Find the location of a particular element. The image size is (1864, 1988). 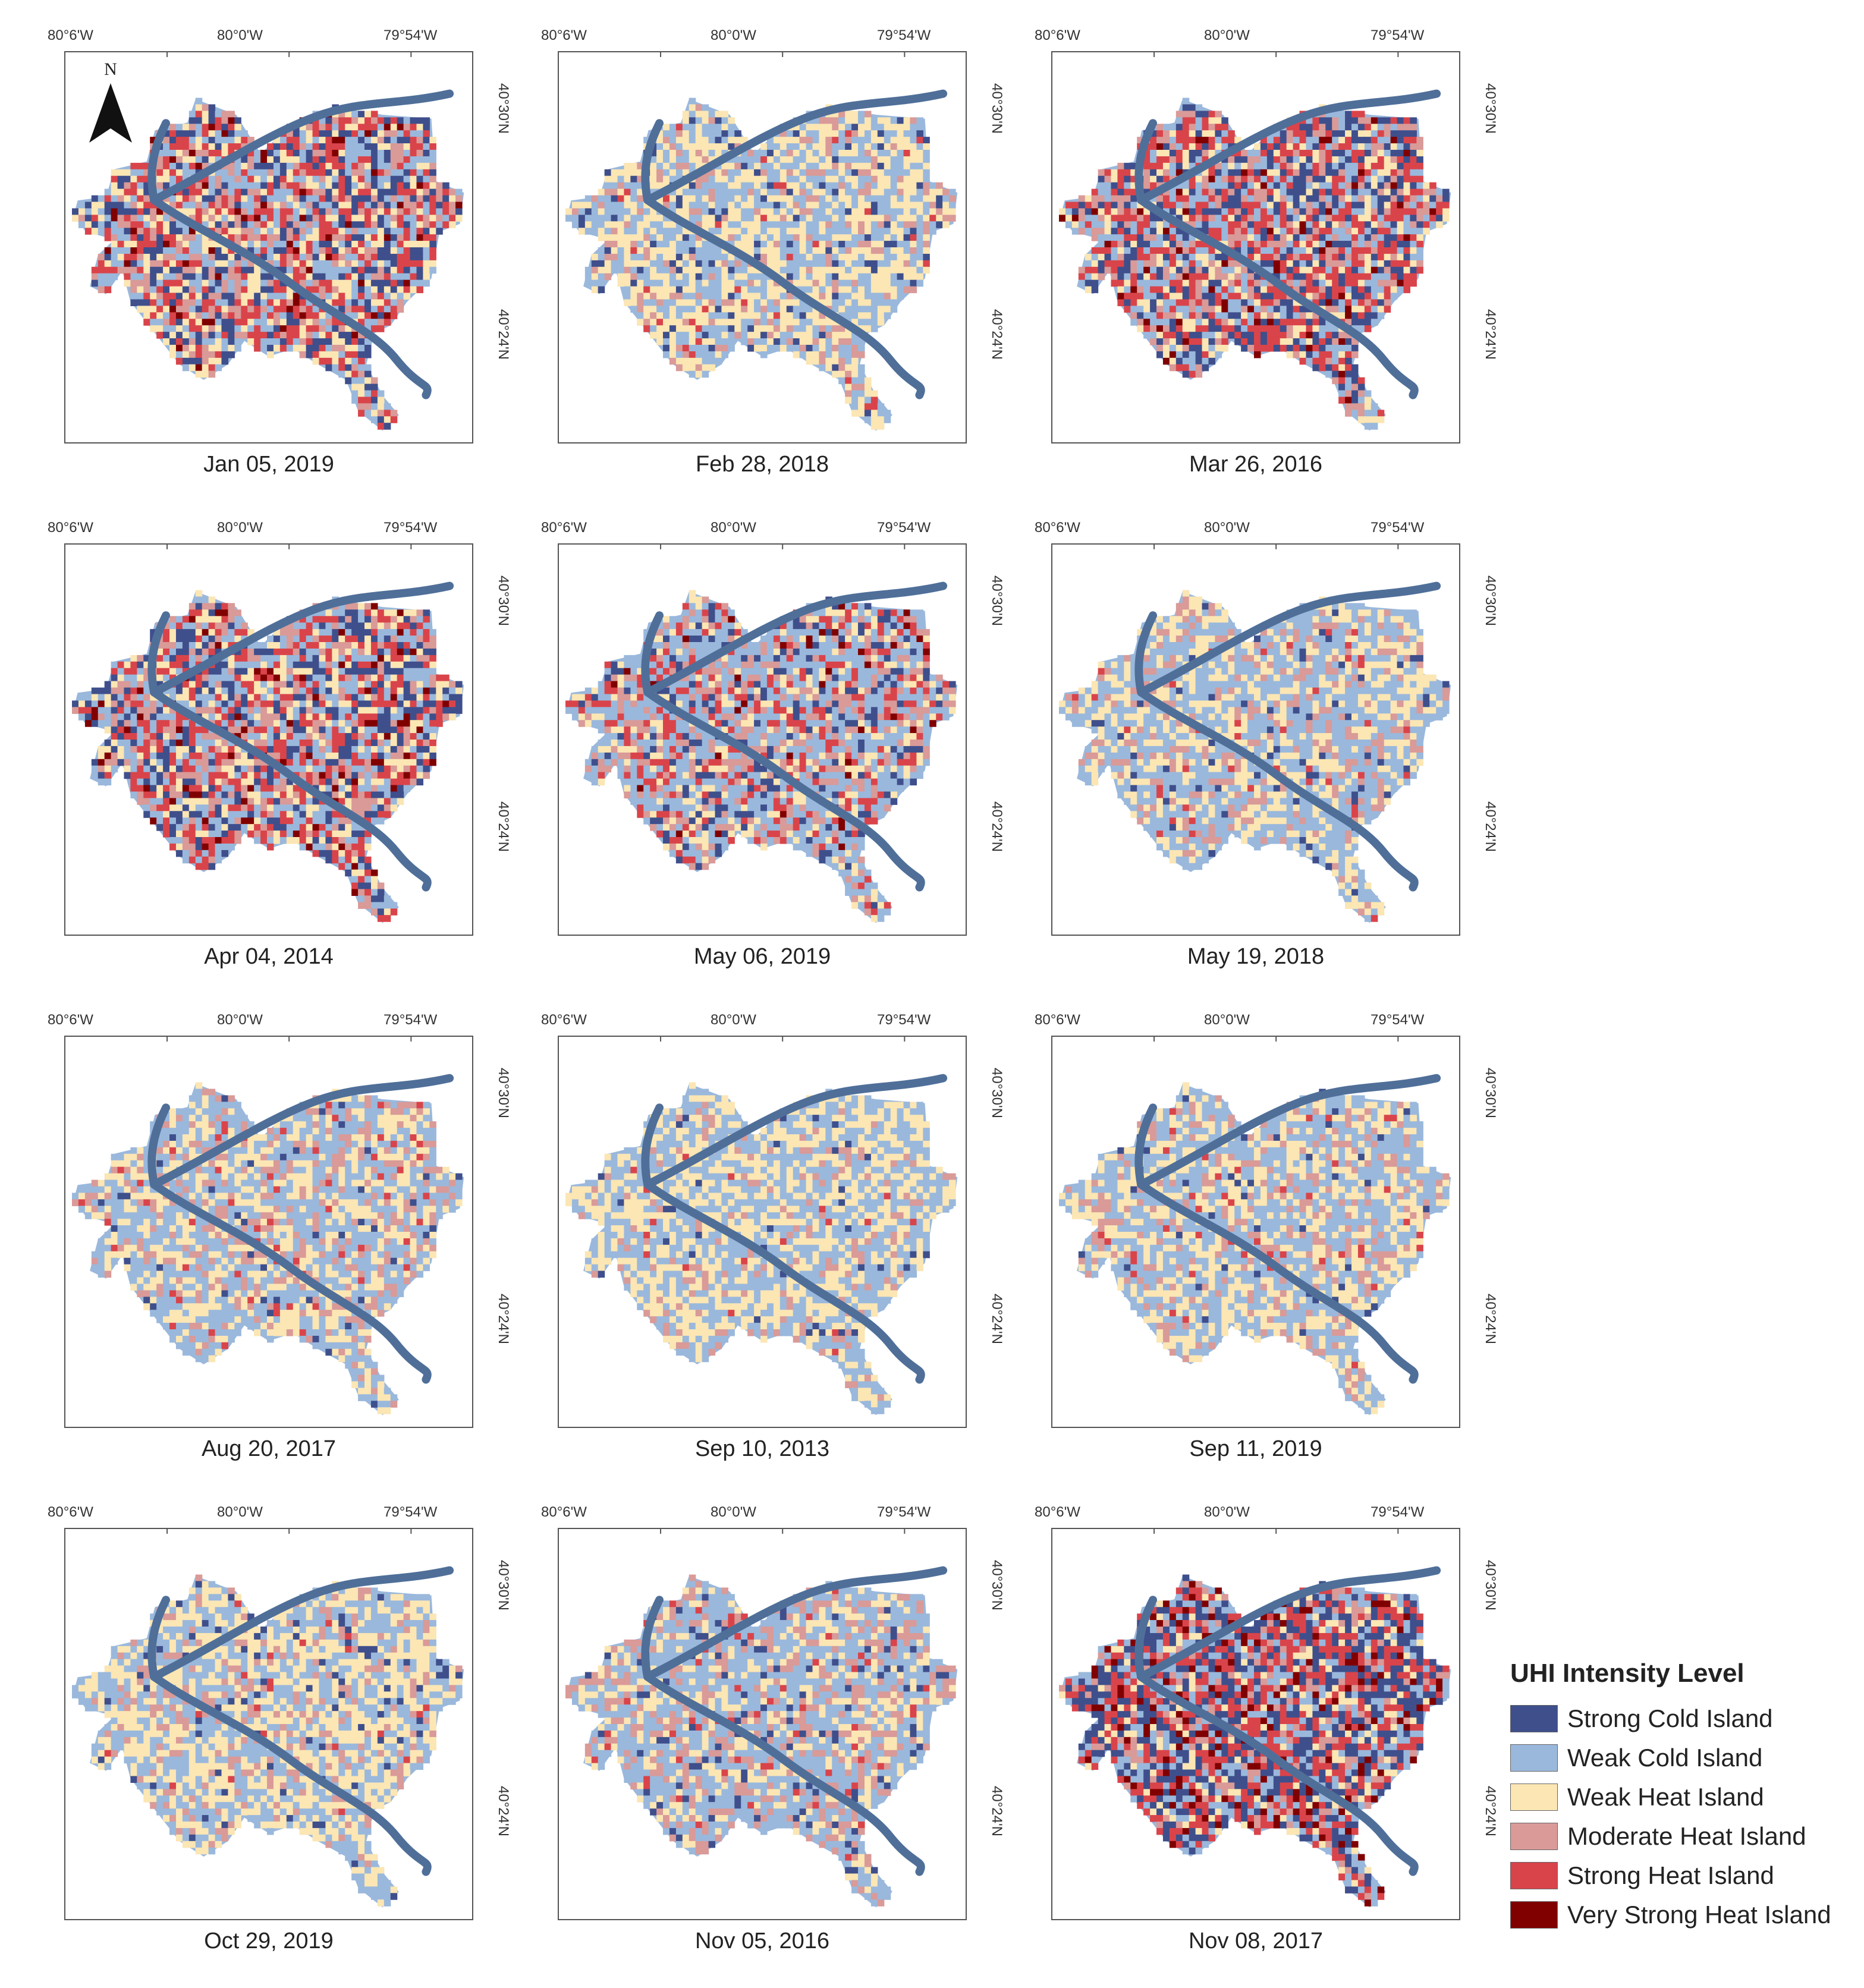

legend-item: Weak Cold Island is located at coordinates (1686, 1758).